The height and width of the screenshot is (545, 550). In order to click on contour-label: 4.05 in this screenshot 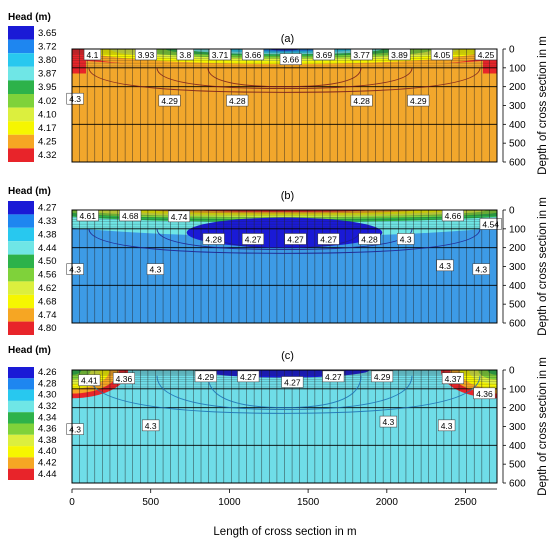, I will do `click(442, 55)`.